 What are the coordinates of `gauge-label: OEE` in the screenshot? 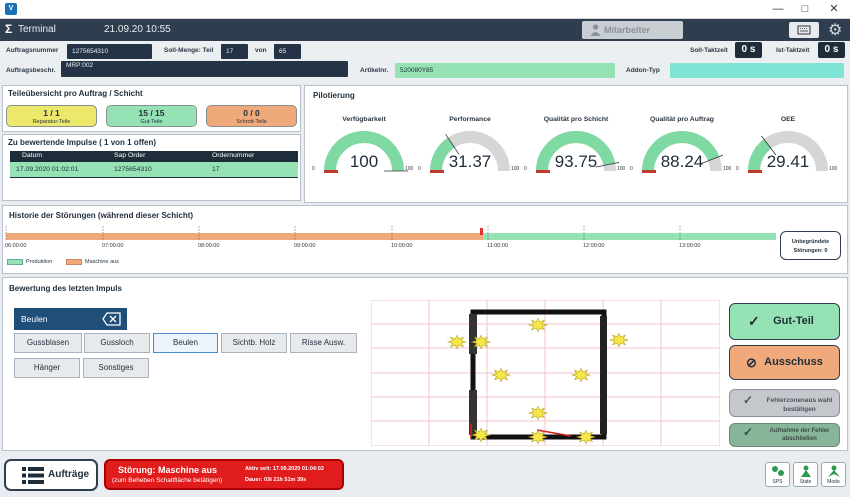 It's located at (788, 119).